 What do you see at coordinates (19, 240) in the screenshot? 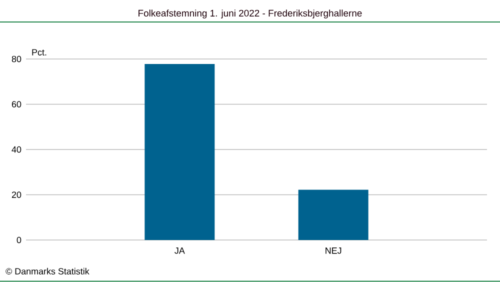
I see `y-tick-label: 0` at bounding box center [19, 240].